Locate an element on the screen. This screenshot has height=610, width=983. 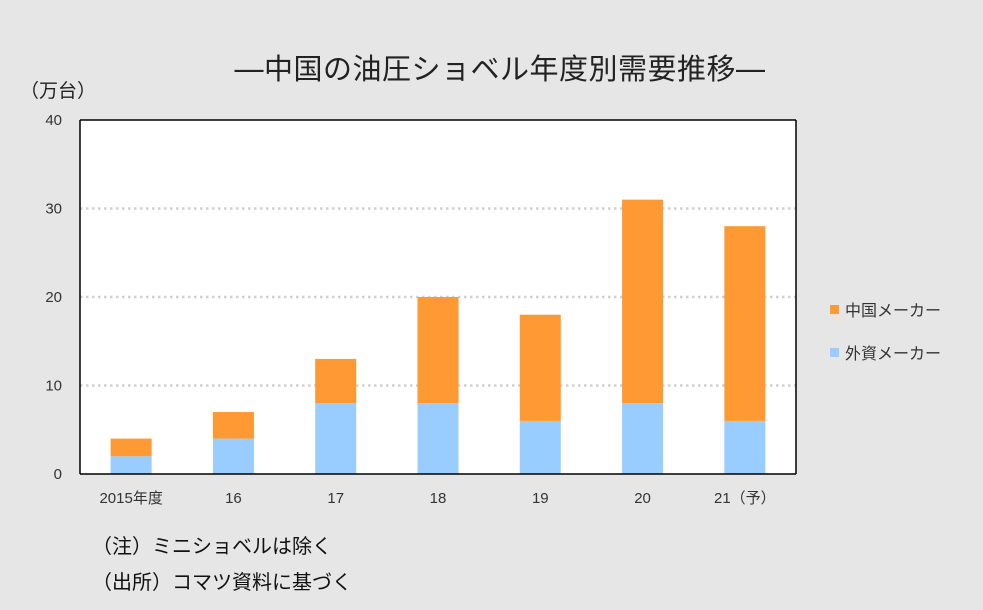
legend-item-foreign: 外資メーカー is located at coordinates (886, 352).